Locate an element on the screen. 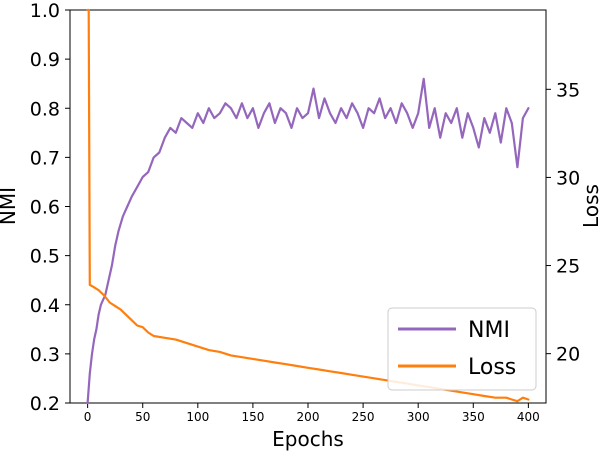 This screenshot has height=451, width=607. x-tick-label: 50 is located at coordinates (142, 417).